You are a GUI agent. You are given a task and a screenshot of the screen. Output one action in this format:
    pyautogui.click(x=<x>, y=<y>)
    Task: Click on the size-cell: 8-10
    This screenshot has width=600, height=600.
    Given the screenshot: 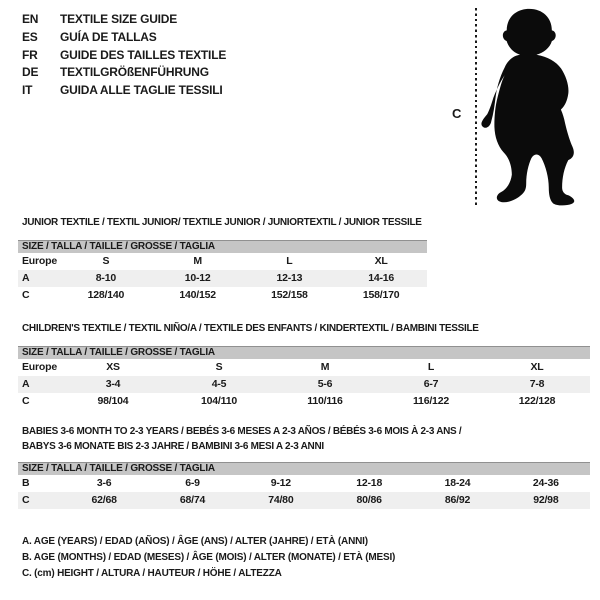 What is the action you would take?
    pyautogui.click(x=105, y=278)
    